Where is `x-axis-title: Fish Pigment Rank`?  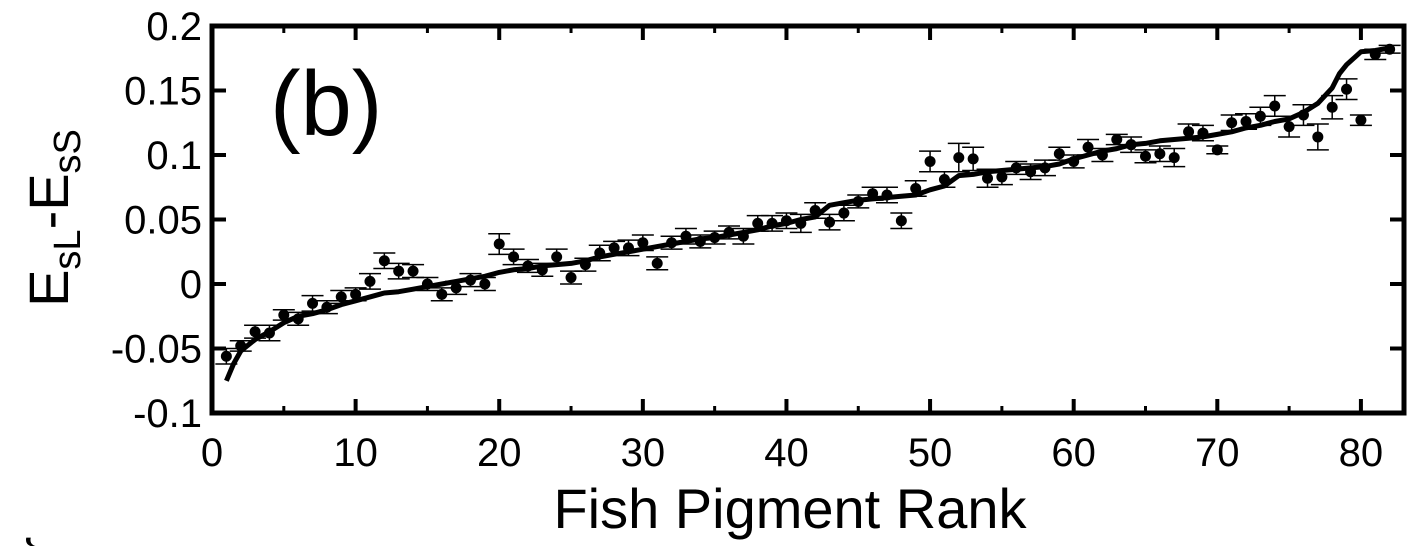 x-axis-title: Fish Pigment Rank is located at coordinates (790, 508).